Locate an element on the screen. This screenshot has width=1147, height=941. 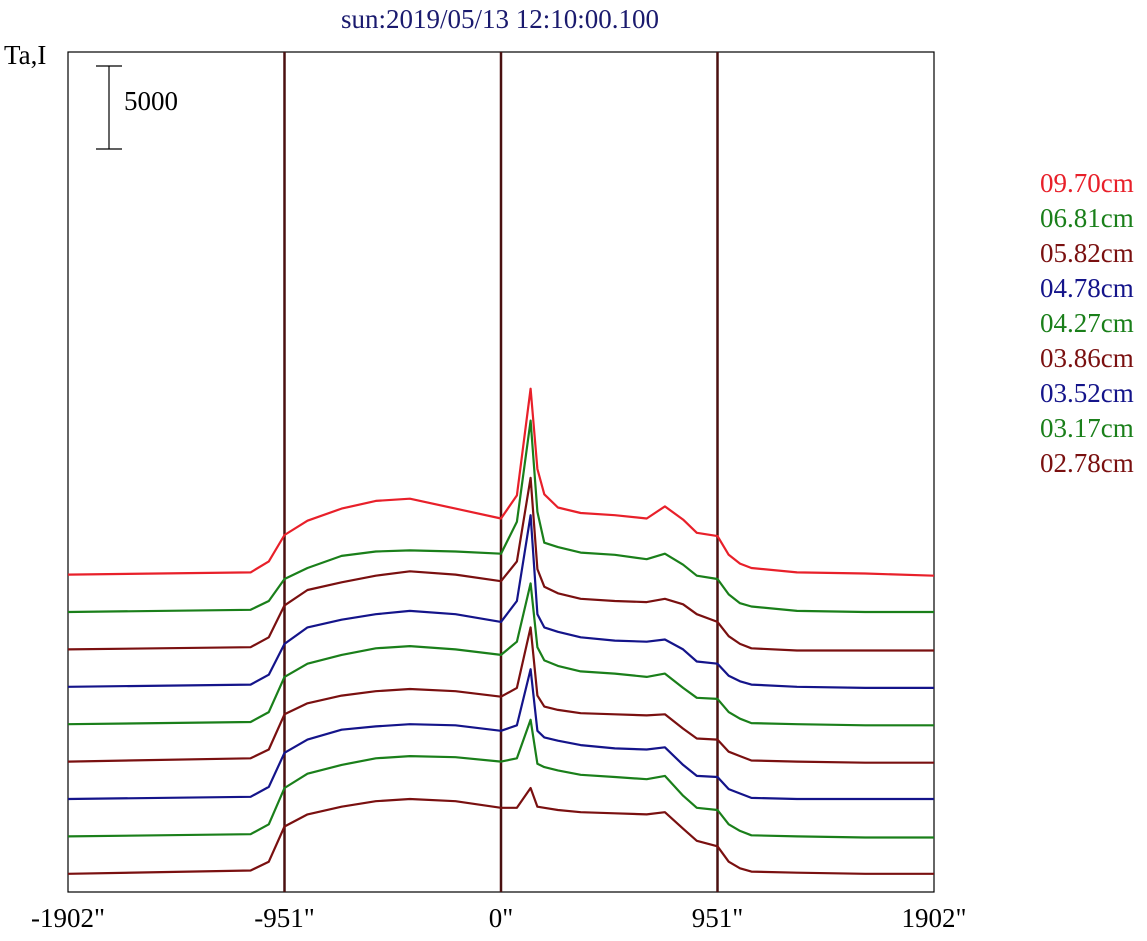
legend-item: 06.81cm is located at coordinates (1087, 218).